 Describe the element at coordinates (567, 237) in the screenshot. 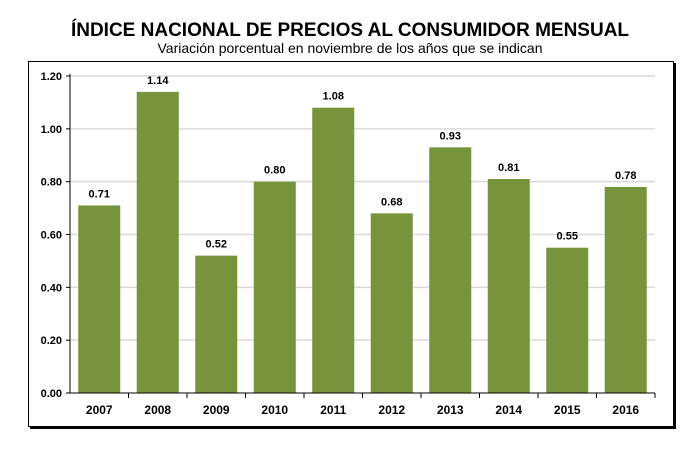

I see `data-label: 0.55` at that location.